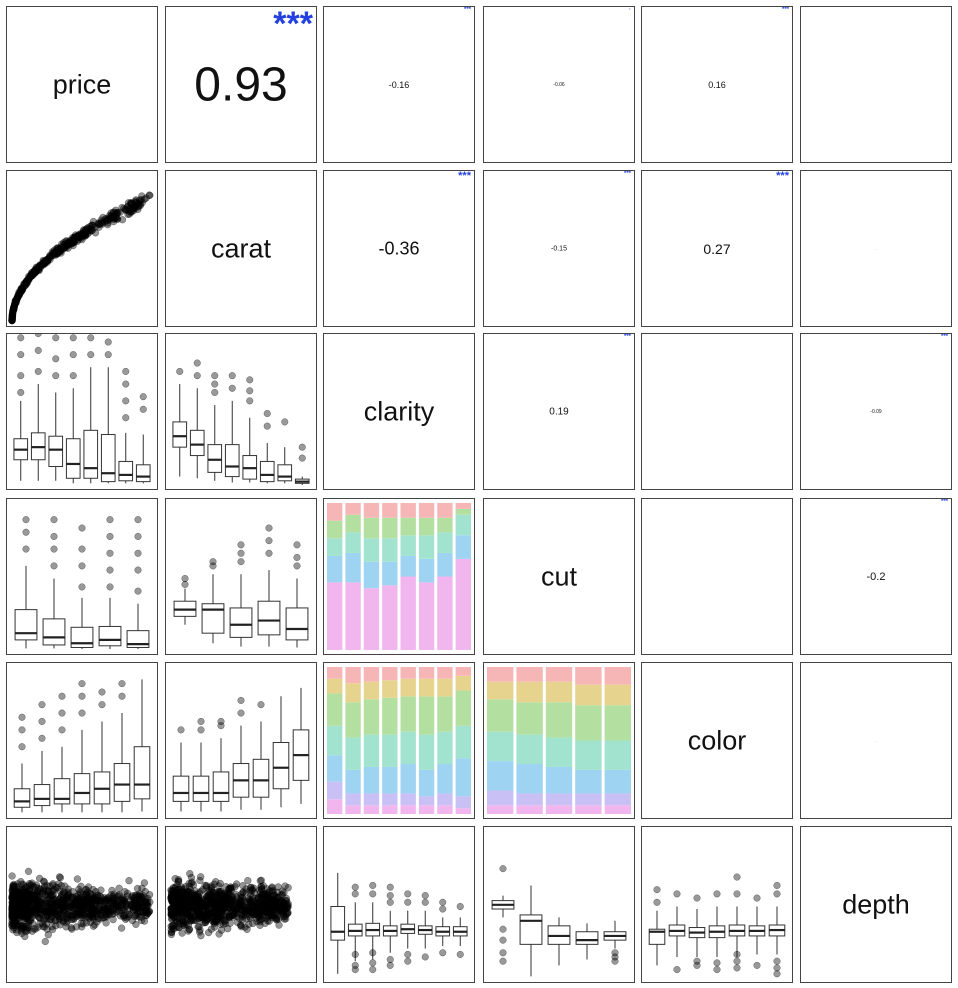 The width and height of the screenshot is (958, 988). What do you see at coordinates (241, 84) in the screenshot?
I see `panel-r0-c1: 0.93 ***` at bounding box center [241, 84].